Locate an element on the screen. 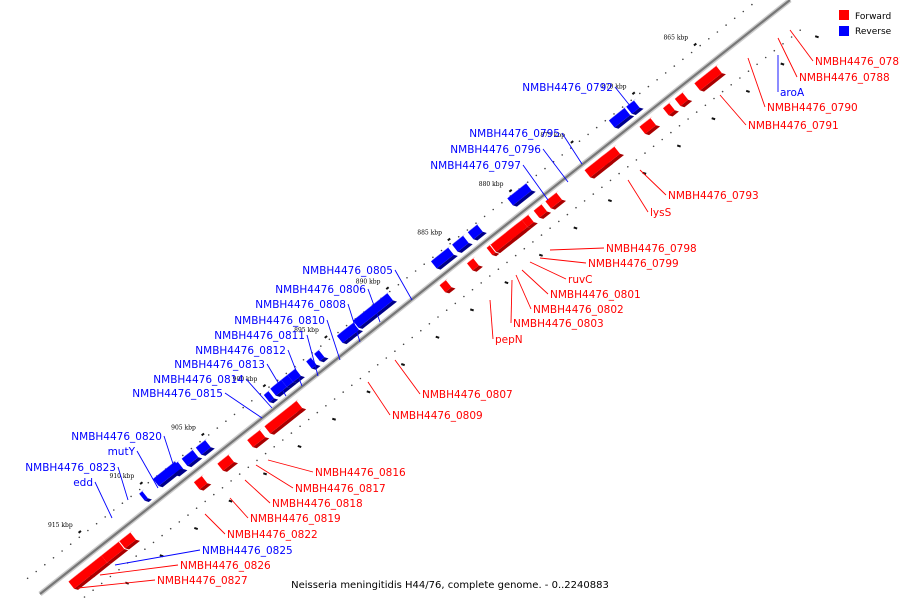 This screenshot has height=600, width=900. gene-label-nmbh4476-0801: NMBH4476_0801 is located at coordinates (581, 285).